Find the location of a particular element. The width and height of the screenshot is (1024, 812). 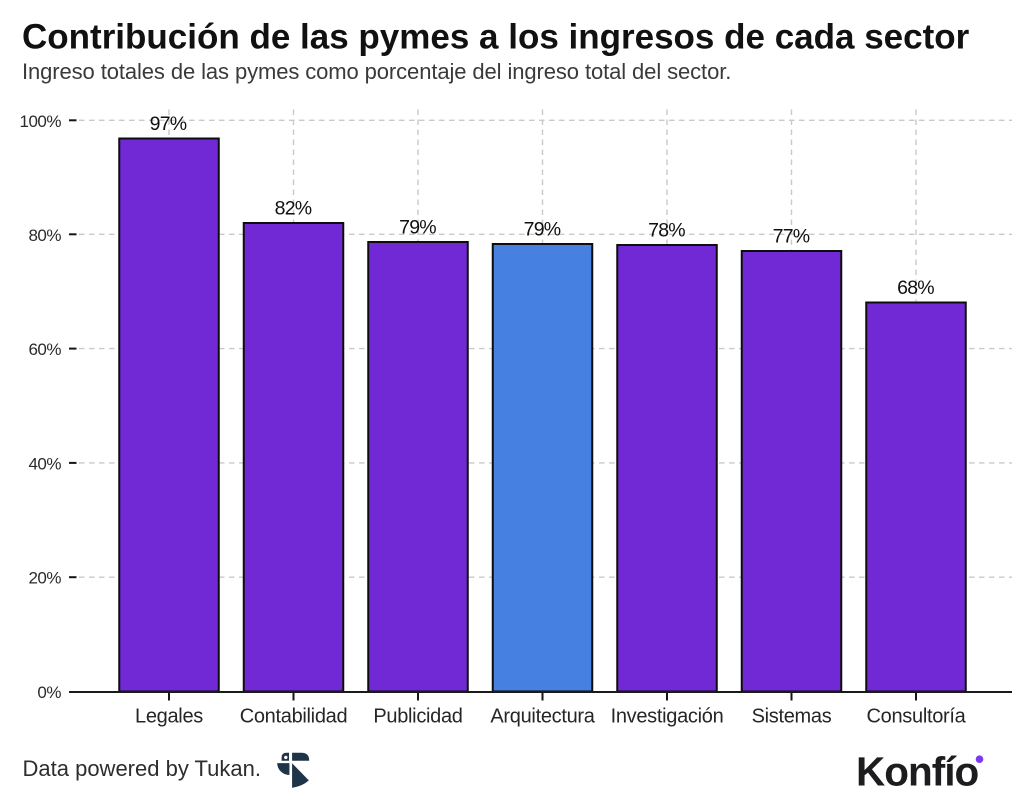

svg-text: Sistemas is located at coordinates (792, 717).